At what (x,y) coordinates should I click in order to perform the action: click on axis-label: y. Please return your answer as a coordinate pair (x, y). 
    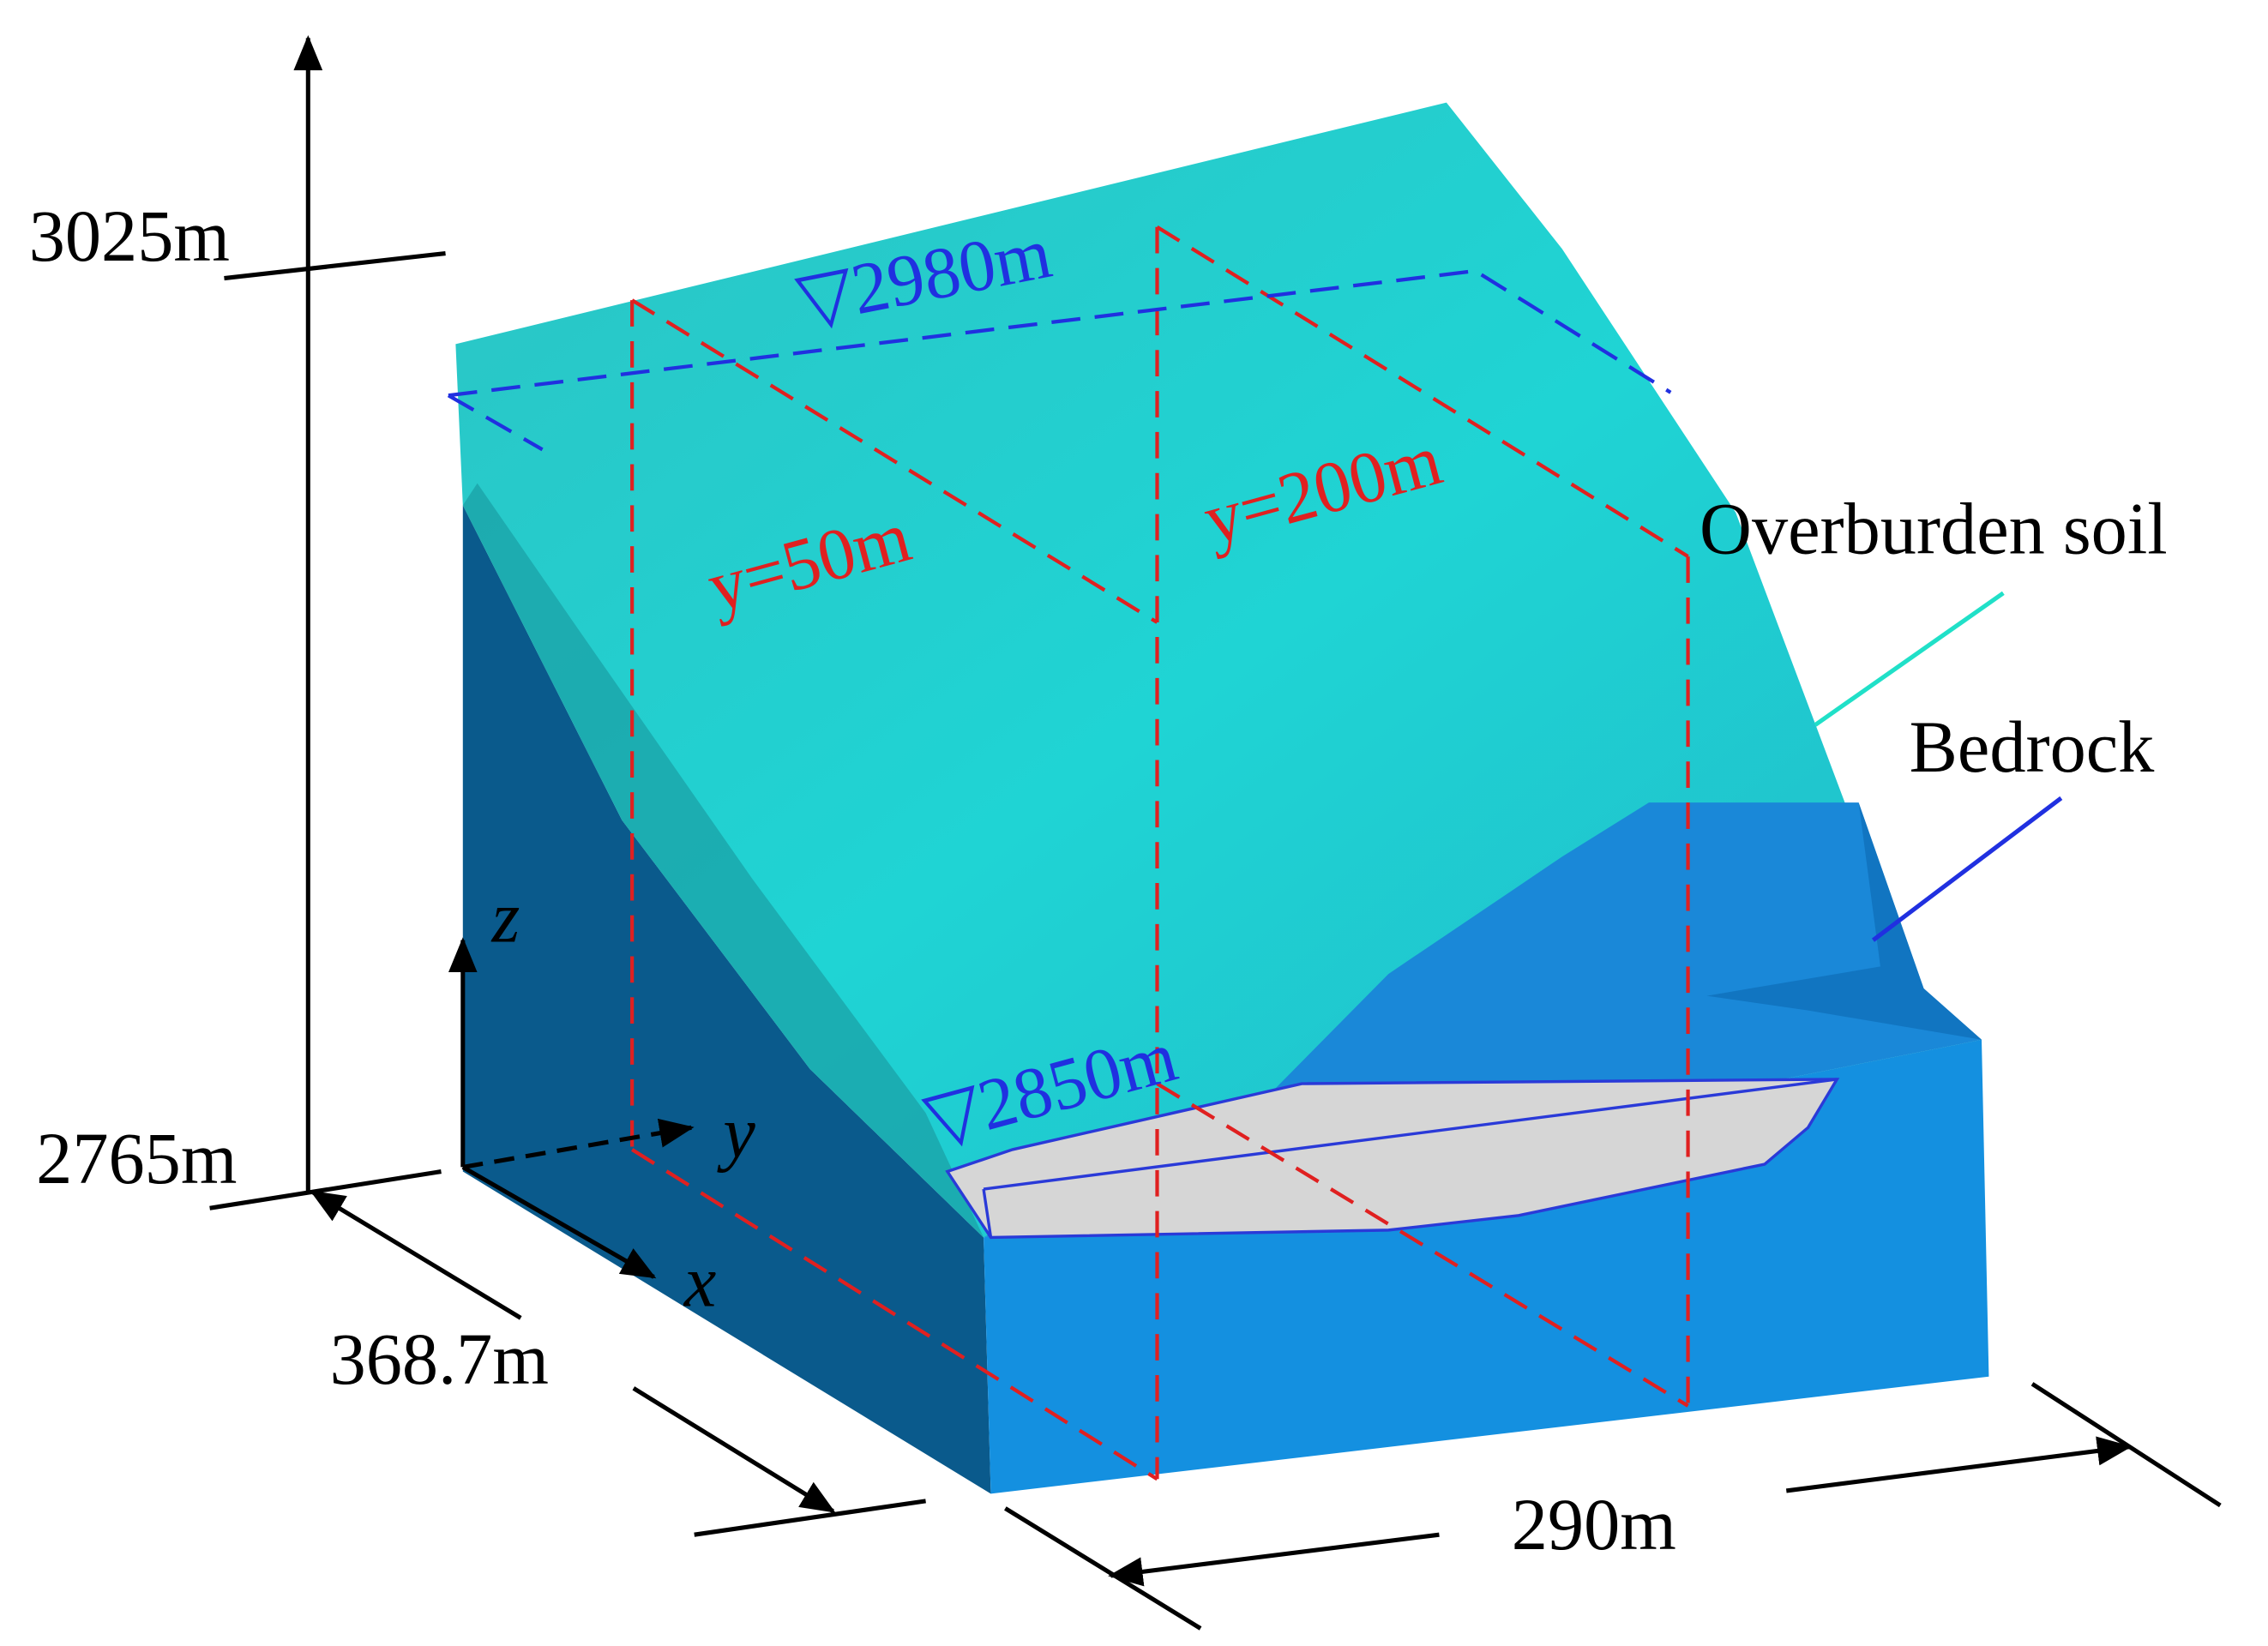
    Looking at the image, I should click on (735, 1133).